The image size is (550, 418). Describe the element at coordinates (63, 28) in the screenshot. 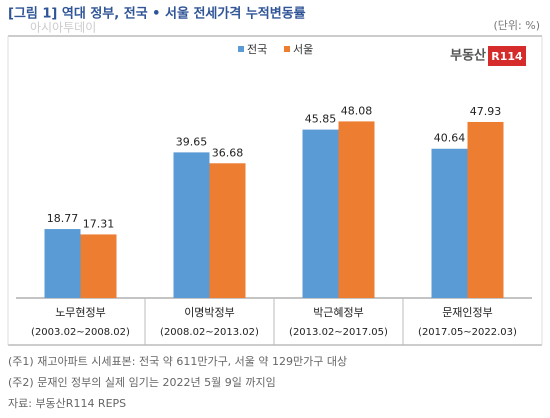

I see `watermark: 아시아투데이` at that location.